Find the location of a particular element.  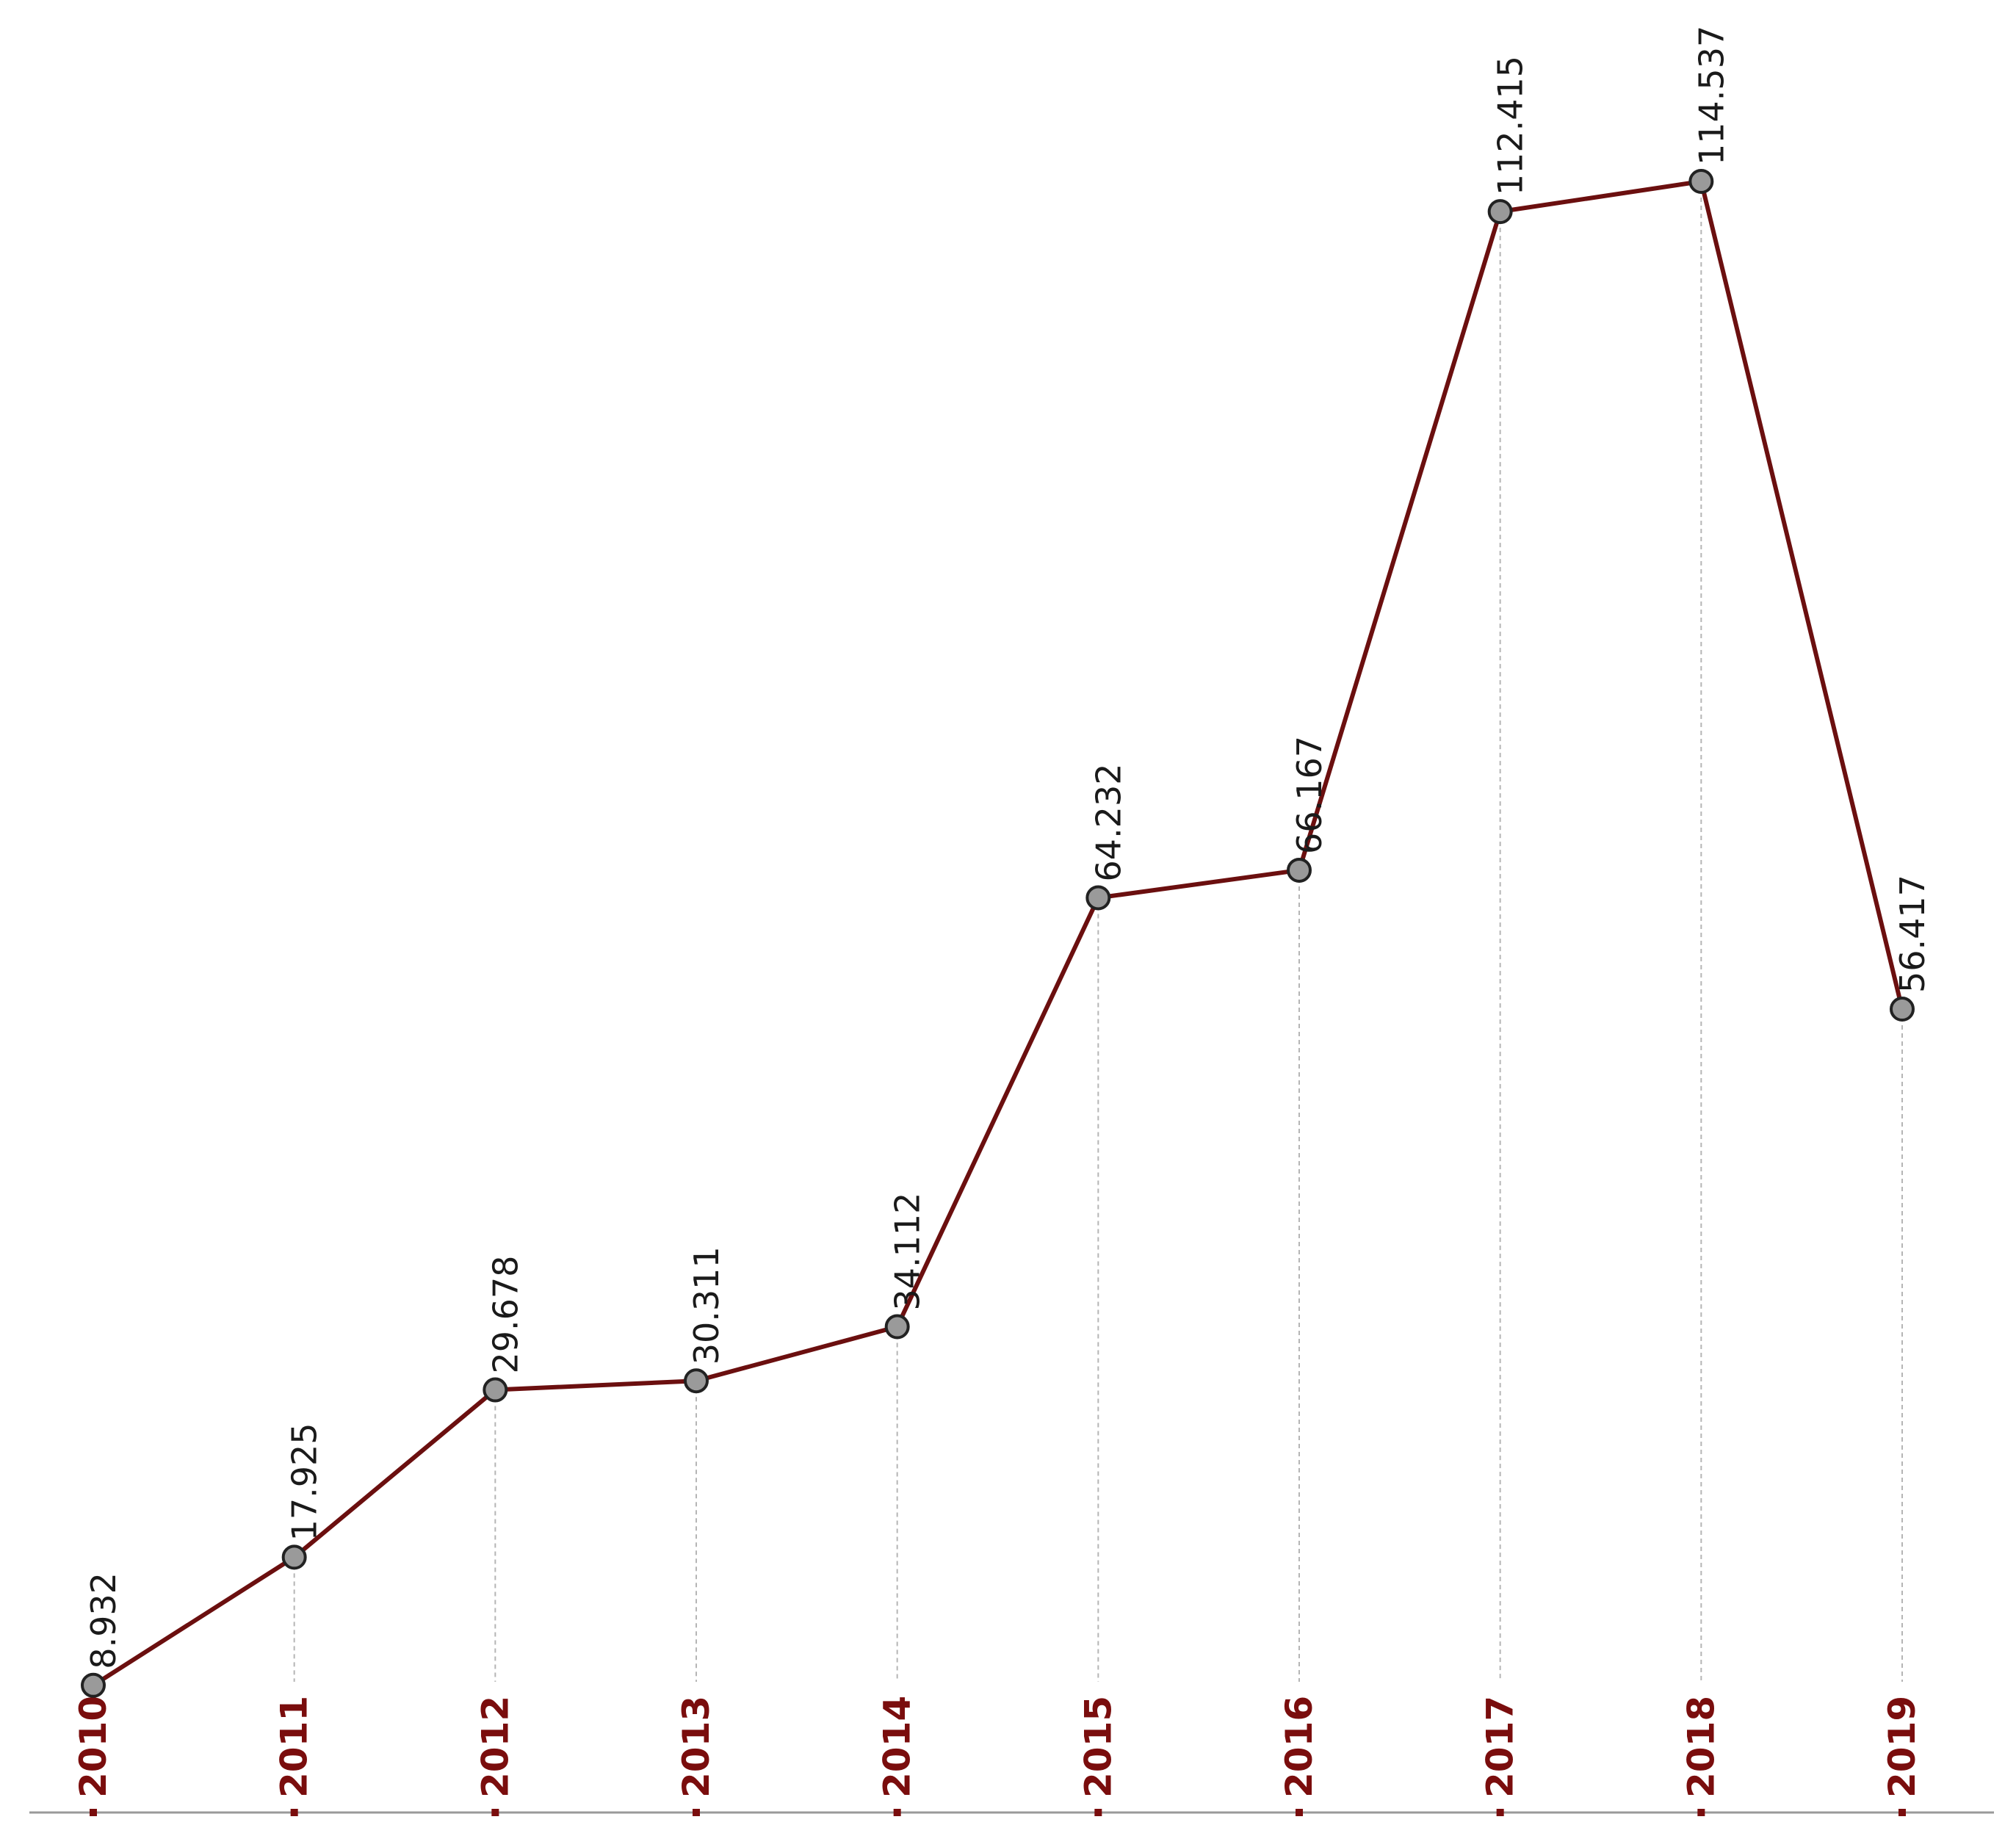

value-label: 17.925 is located at coordinates (305, 1482).